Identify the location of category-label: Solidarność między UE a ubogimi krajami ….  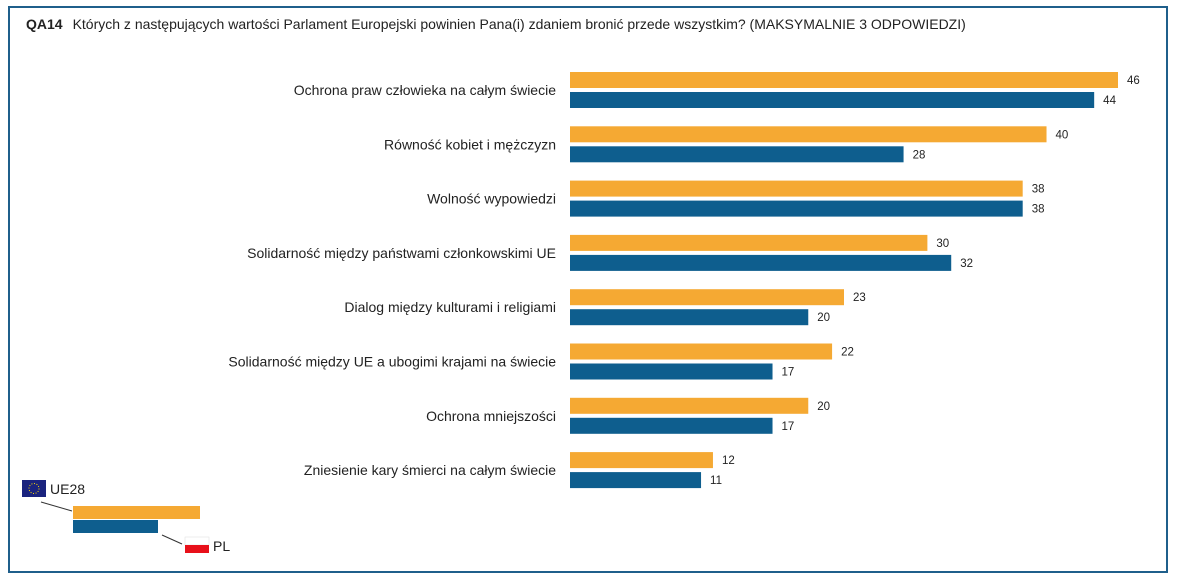
(392, 362).